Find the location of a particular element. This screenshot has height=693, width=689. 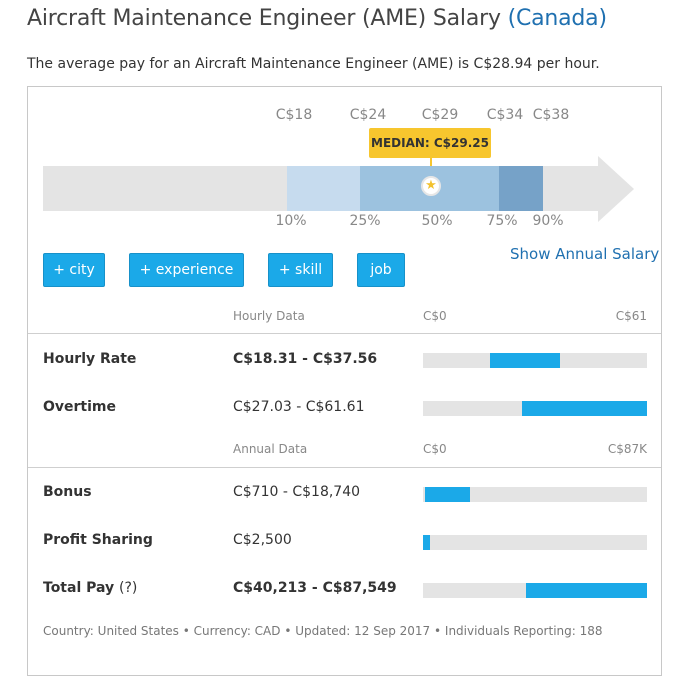

median-badge: MEDIAN: C$29.25 is located at coordinates (430, 143).